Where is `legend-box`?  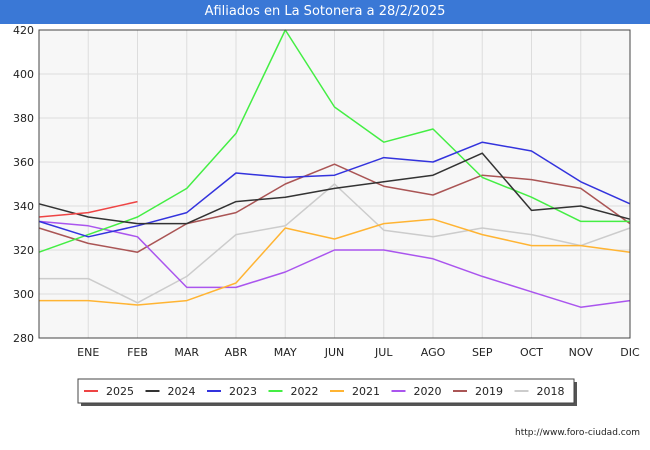
legend-box is located at coordinates (326, 391).